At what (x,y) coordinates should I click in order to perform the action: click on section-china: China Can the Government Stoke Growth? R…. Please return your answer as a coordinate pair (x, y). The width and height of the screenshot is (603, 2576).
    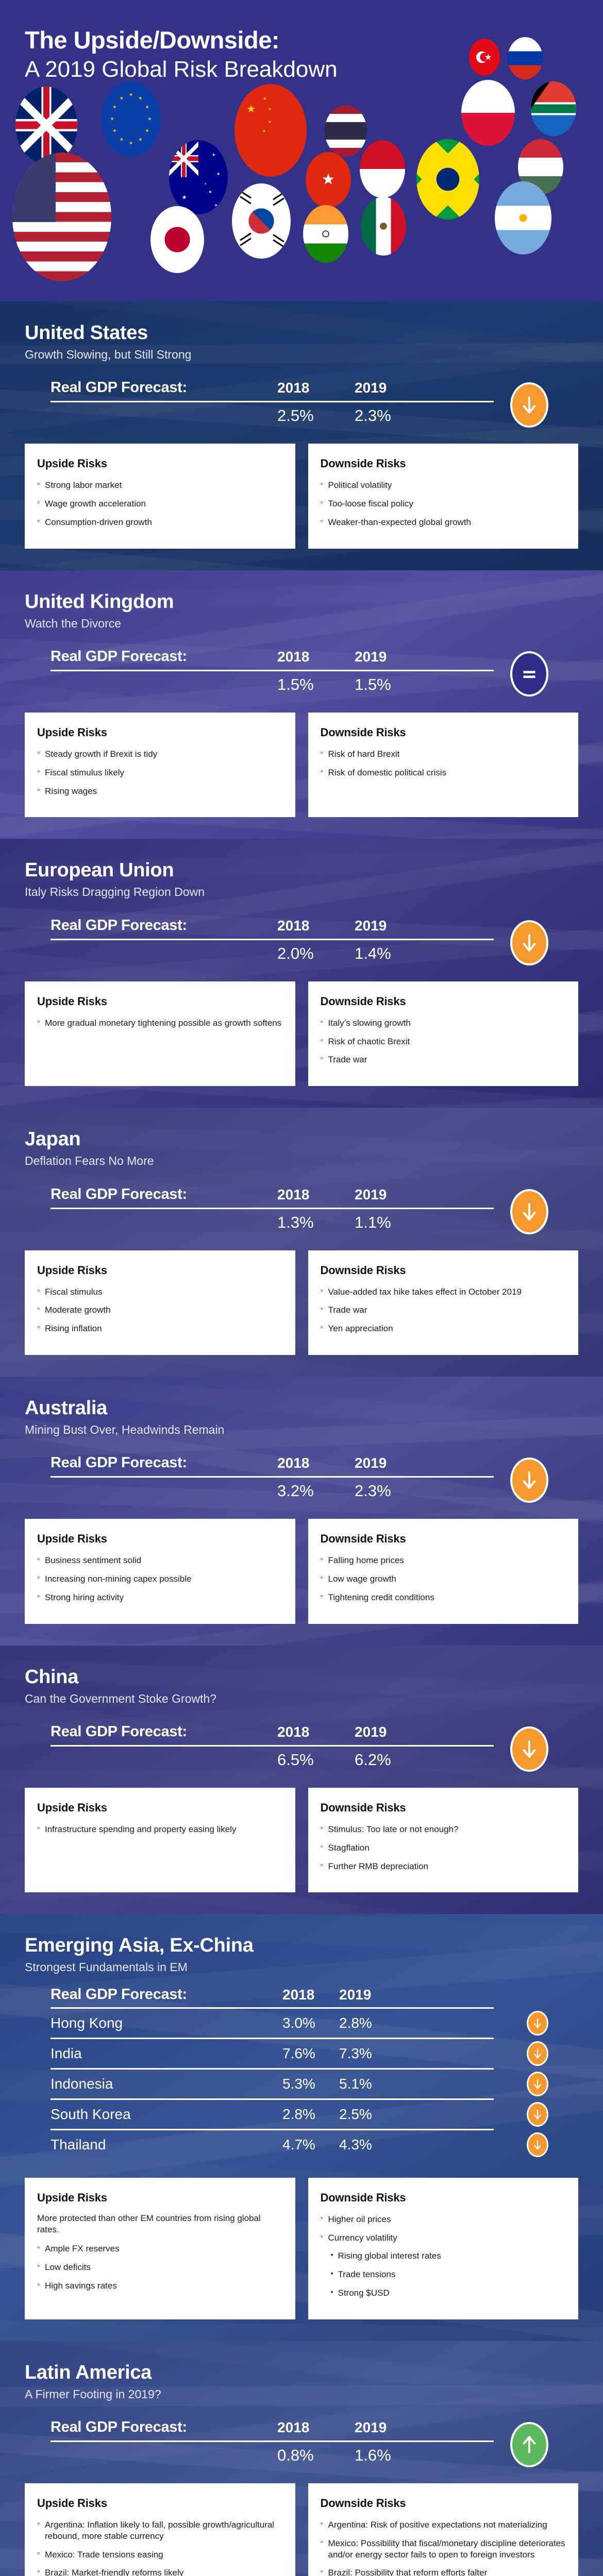
    Looking at the image, I should click on (301, 1779).